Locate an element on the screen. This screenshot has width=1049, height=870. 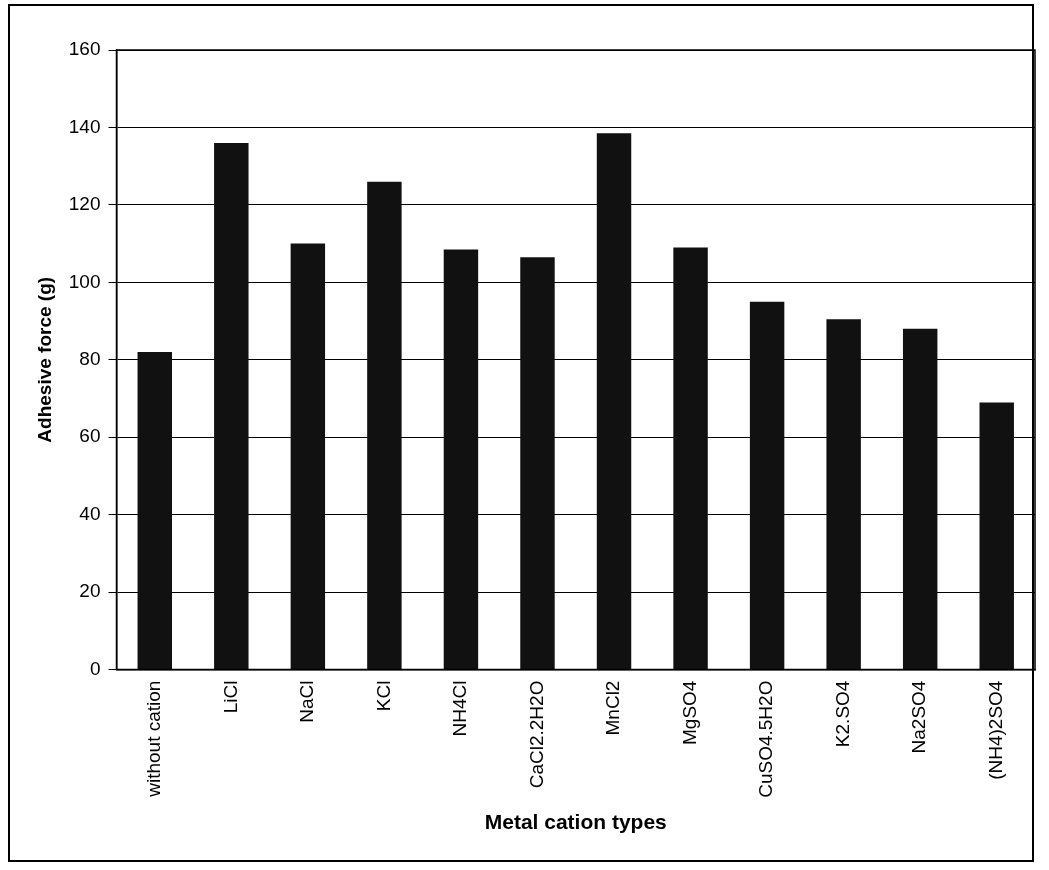
x-tick-label: K2.SO4 is located at coordinates (842, 714).